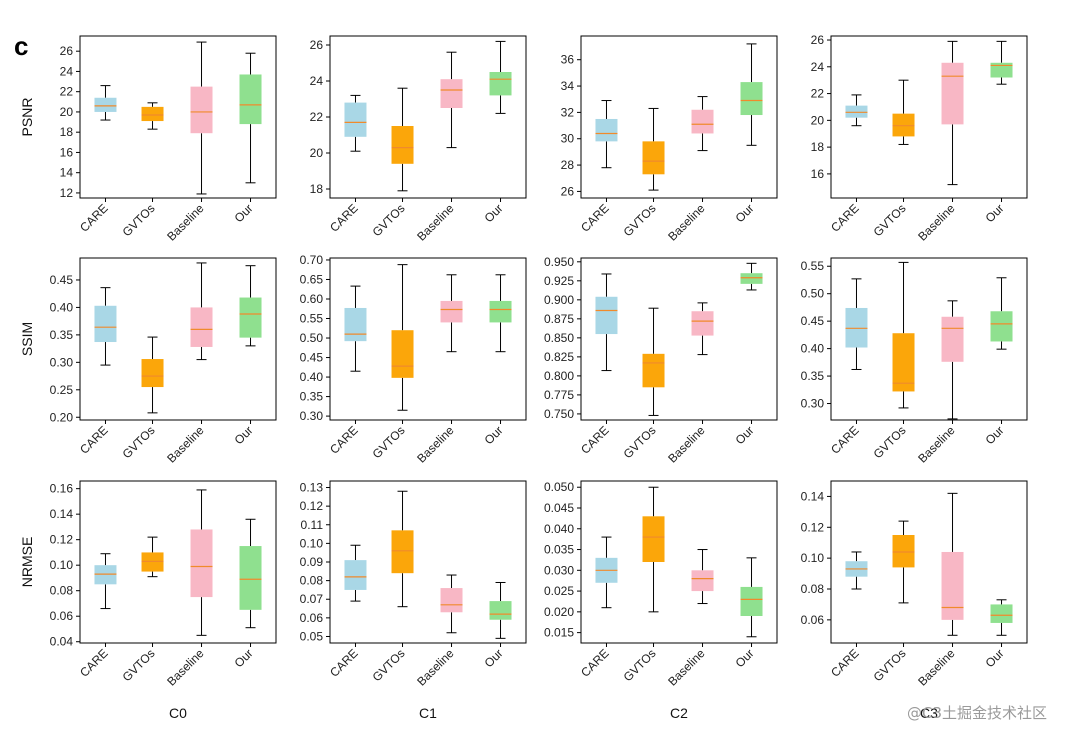  I want to click on xtick-label-ssim-c3-baseline: Baseline, so click(936, 444).